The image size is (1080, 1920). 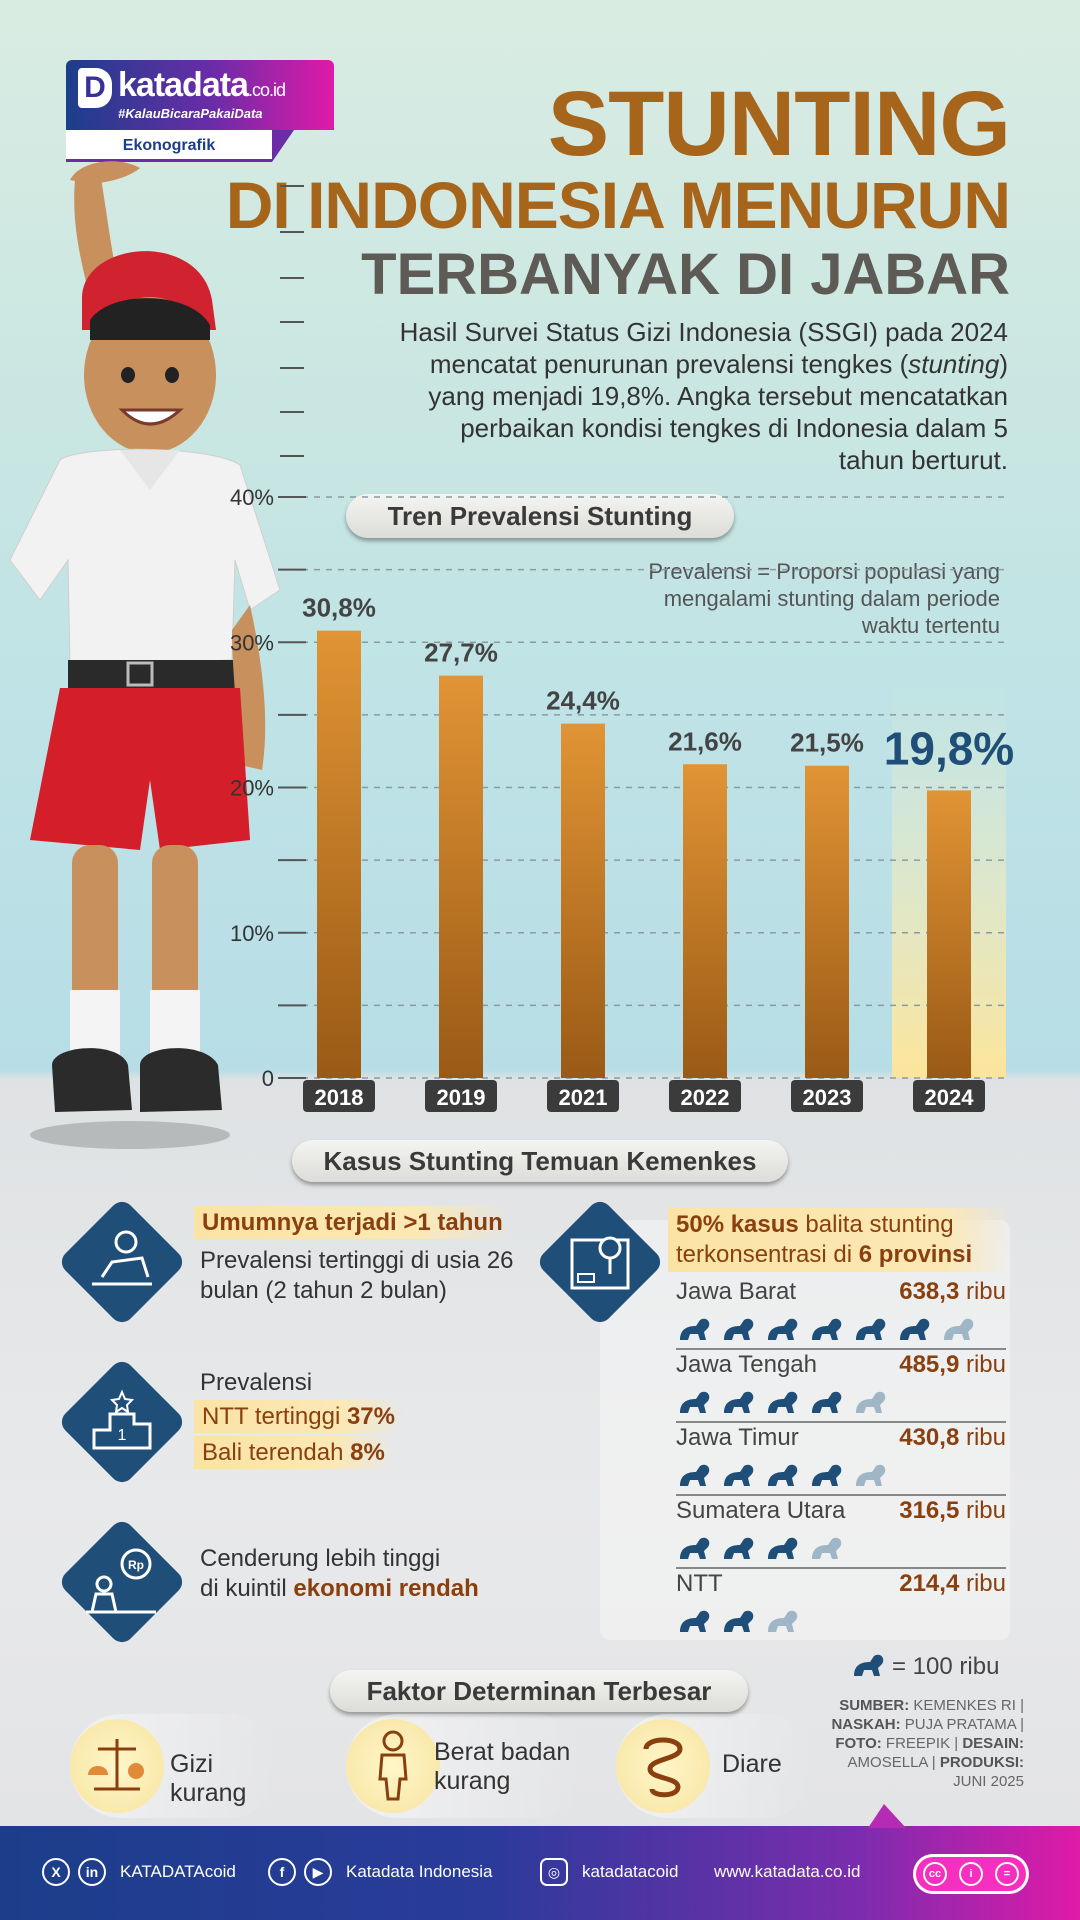 I want to click on data-label-2022: 21,6%, so click(x=705, y=741).